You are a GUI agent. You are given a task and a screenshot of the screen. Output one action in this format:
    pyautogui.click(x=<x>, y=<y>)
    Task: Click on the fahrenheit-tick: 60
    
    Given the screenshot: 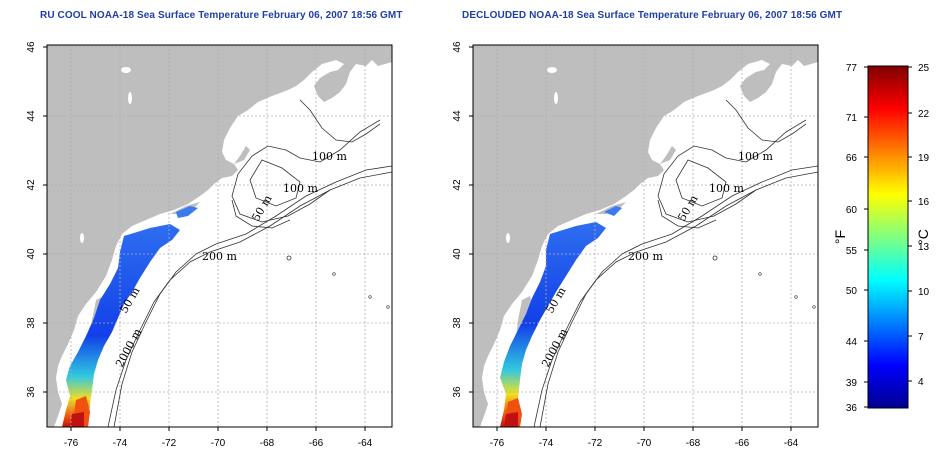 What is the action you would take?
    pyautogui.click(x=852, y=210)
    